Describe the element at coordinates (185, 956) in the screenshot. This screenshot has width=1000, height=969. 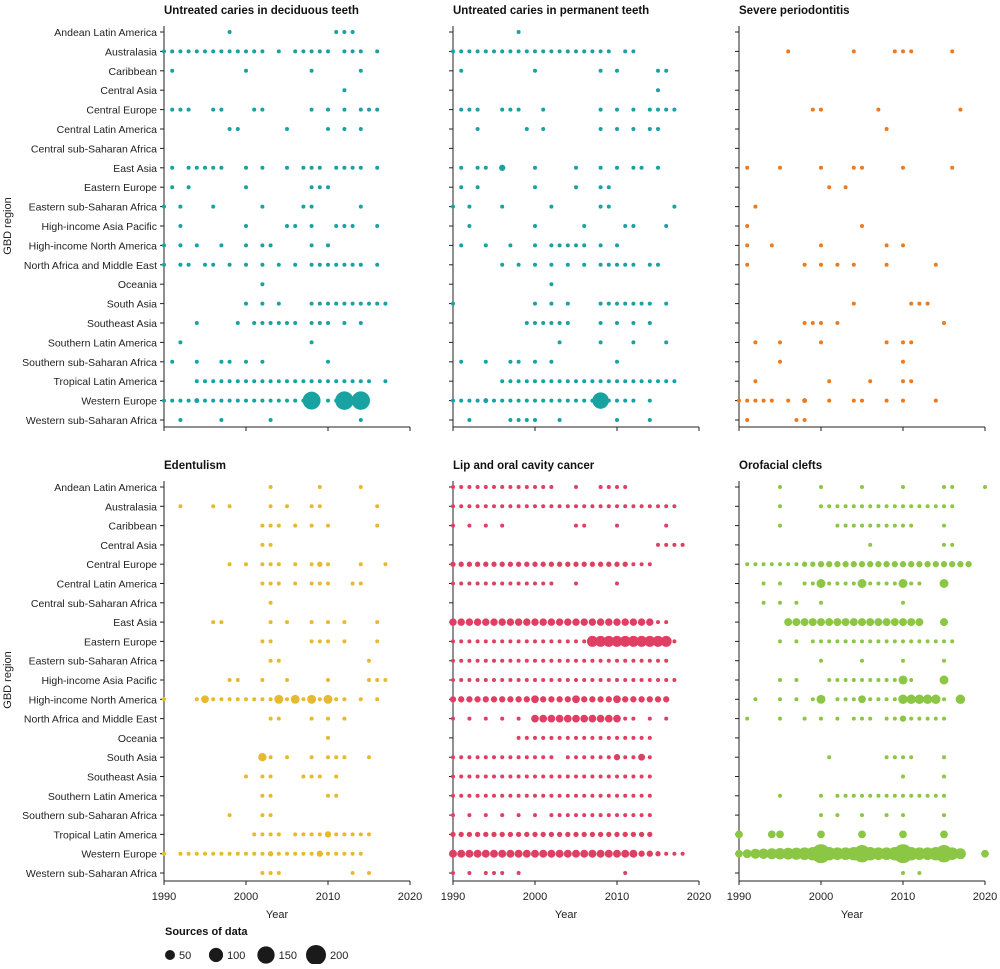
I see `legend-label: 50` at that location.